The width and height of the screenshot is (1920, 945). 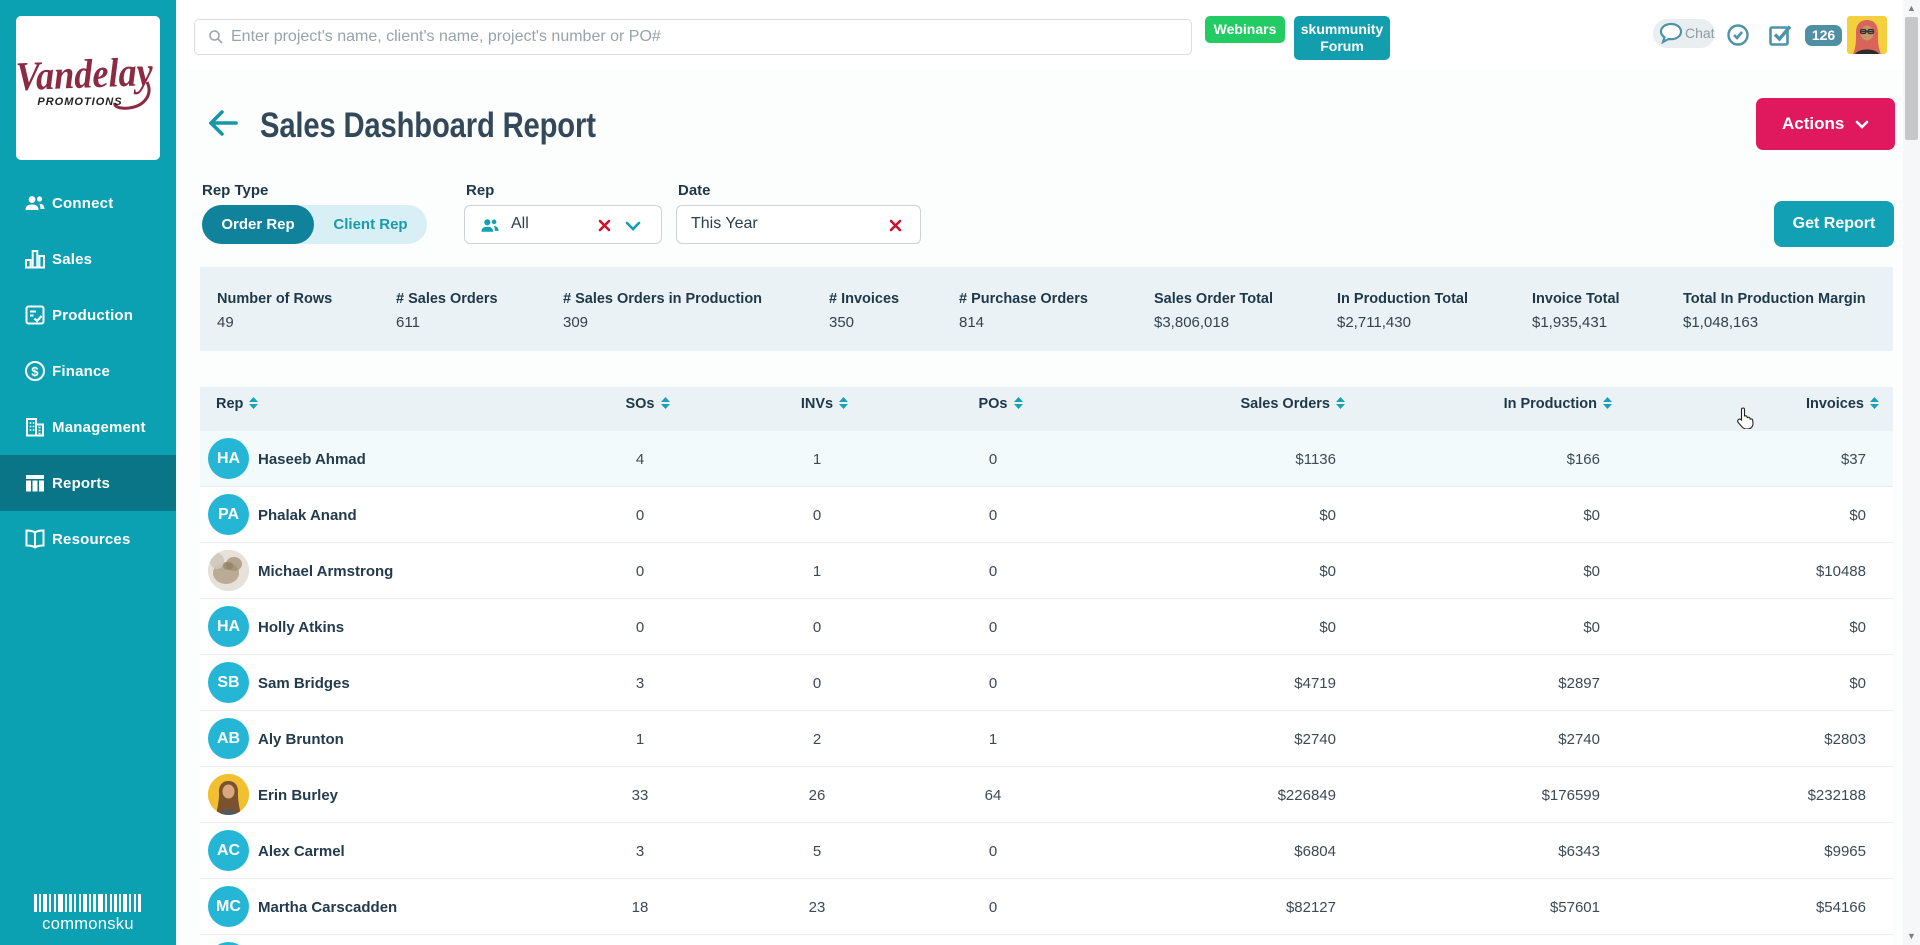 What do you see at coordinates (85, 75) in the screenshot?
I see `svg-text: Vandelay` at bounding box center [85, 75].